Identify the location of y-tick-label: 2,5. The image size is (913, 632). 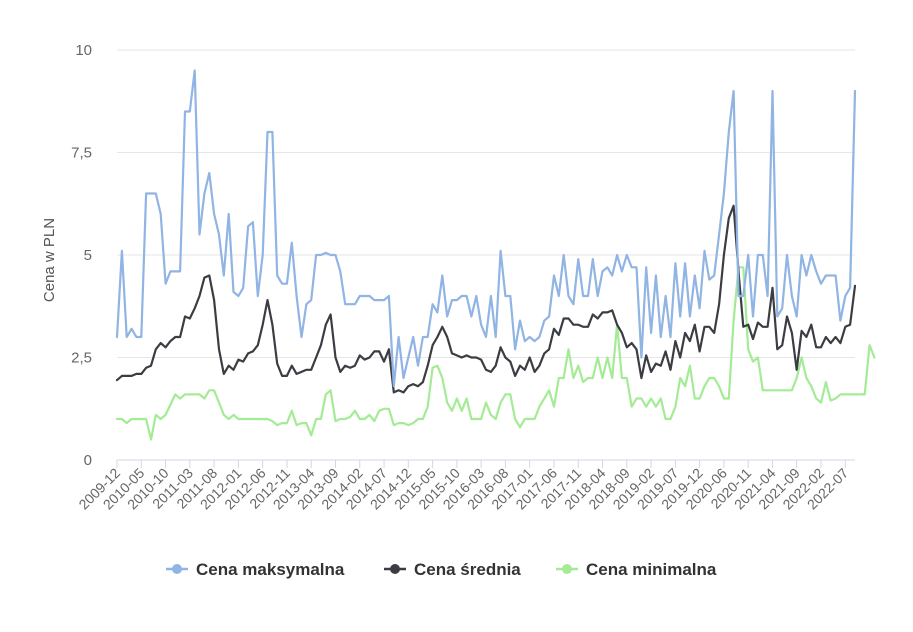
(81, 358).